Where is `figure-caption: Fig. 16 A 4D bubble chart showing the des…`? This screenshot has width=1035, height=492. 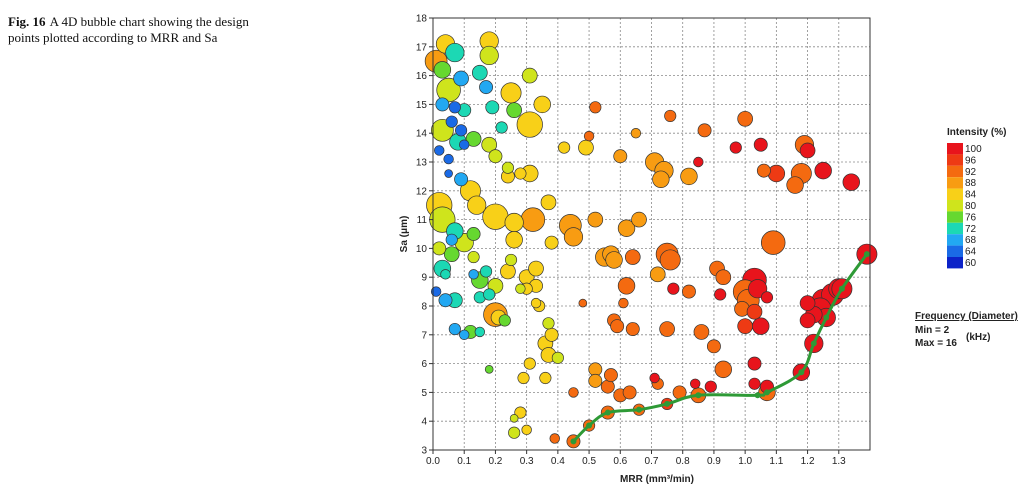
figure-caption: Fig. 16 A 4D bubble chart showing the des… is located at coordinates (143, 30).